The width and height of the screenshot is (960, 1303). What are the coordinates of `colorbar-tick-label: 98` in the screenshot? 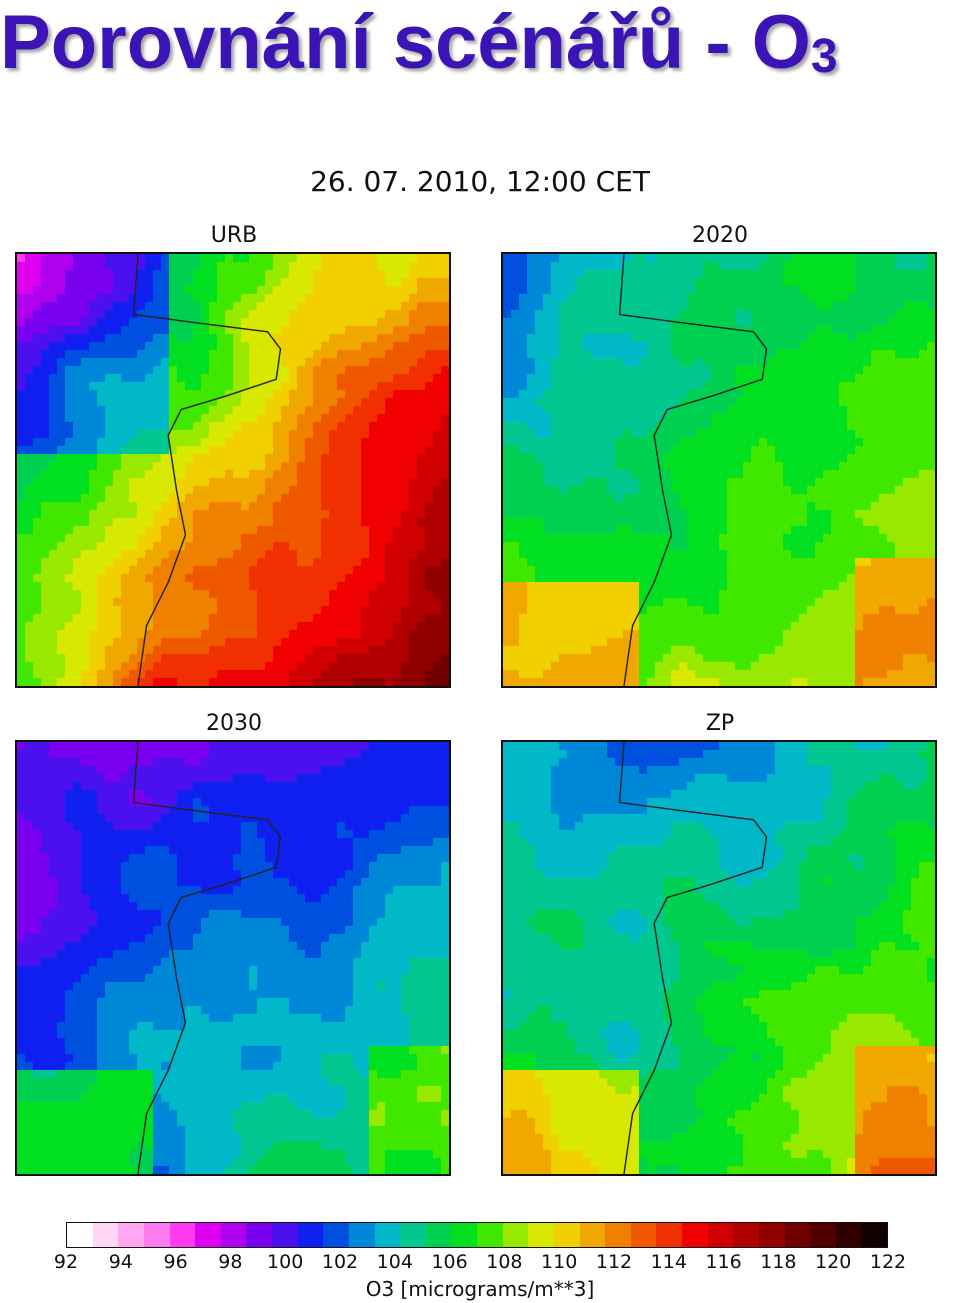 It's located at (230, 1262).